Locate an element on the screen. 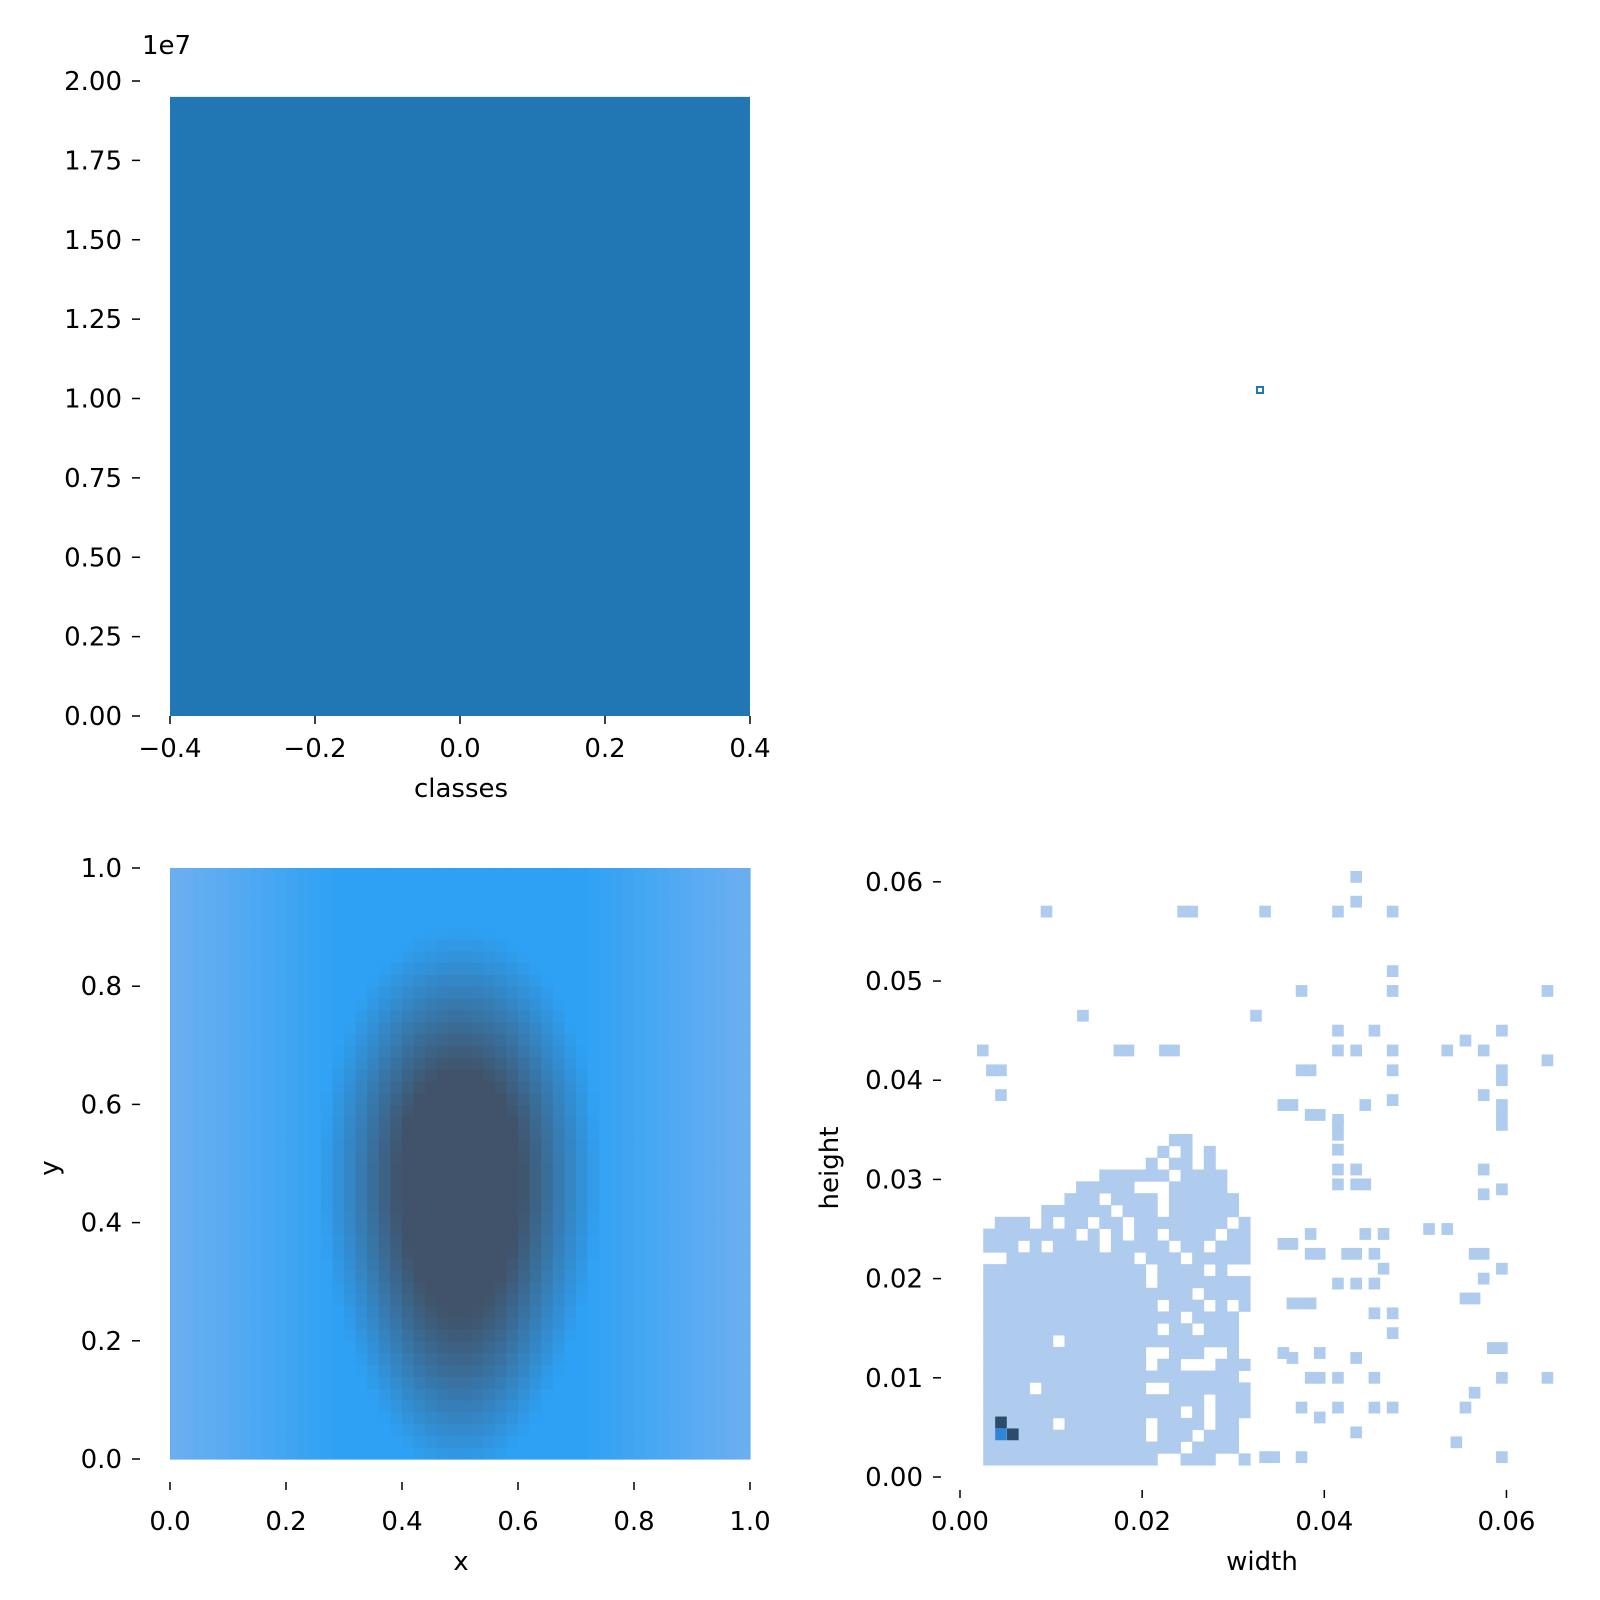 The width and height of the screenshot is (1600, 1600). y-tick-label: 0.06 is located at coordinates (894, 883).